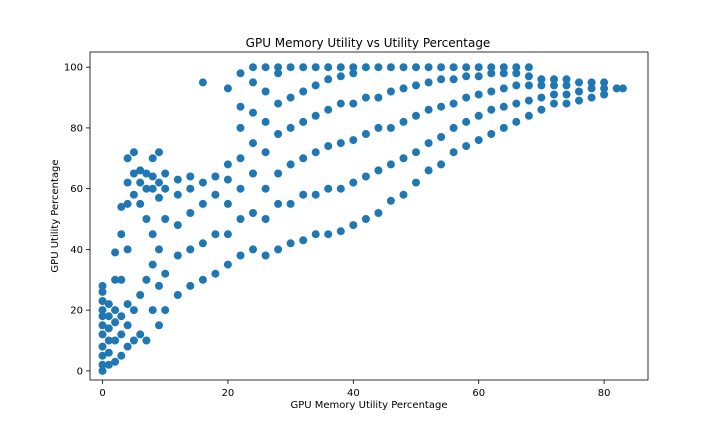 The height and width of the screenshot is (432, 720). Describe the element at coordinates (80, 371) in the screenshot. I see `y-tick-label: 0` at that location.